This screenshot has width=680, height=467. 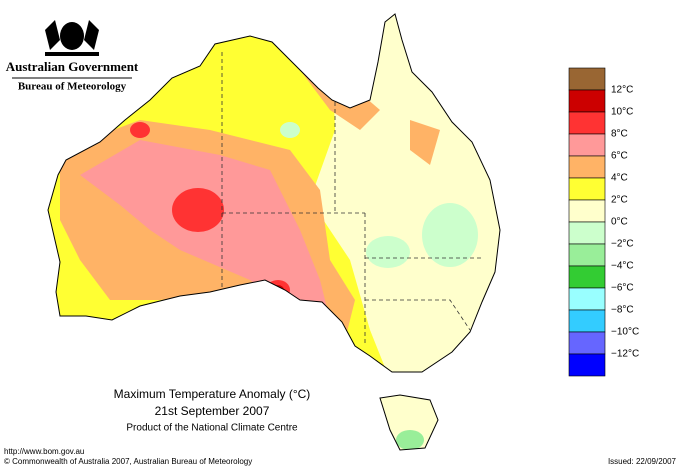 I want to click on footer-issued: Issued: 22/09/2007, so click(x=642, y=461).